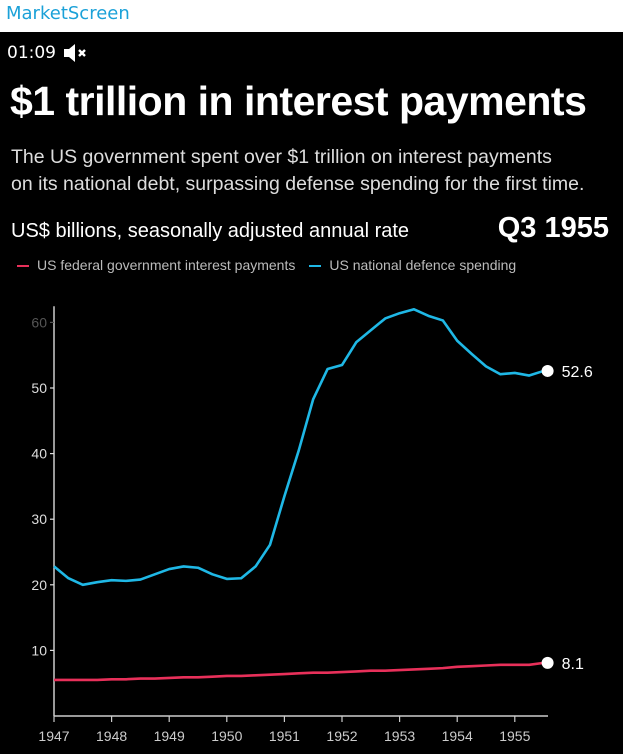 This screenshot has height=754, width=623. What do you see at coordinates (39, 454) in the screenshot?
I see `y-tick-label: 40` at bounding box center [39, 454].